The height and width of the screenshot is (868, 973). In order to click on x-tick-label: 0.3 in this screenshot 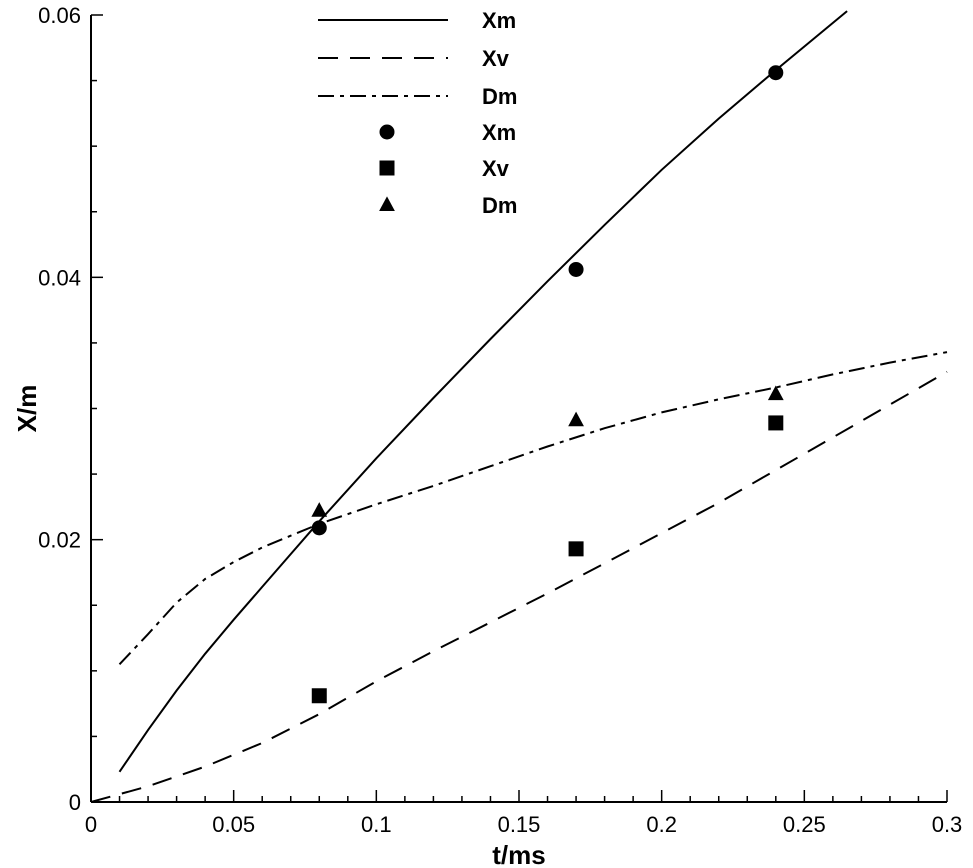, I will do `click(947, 824)`.